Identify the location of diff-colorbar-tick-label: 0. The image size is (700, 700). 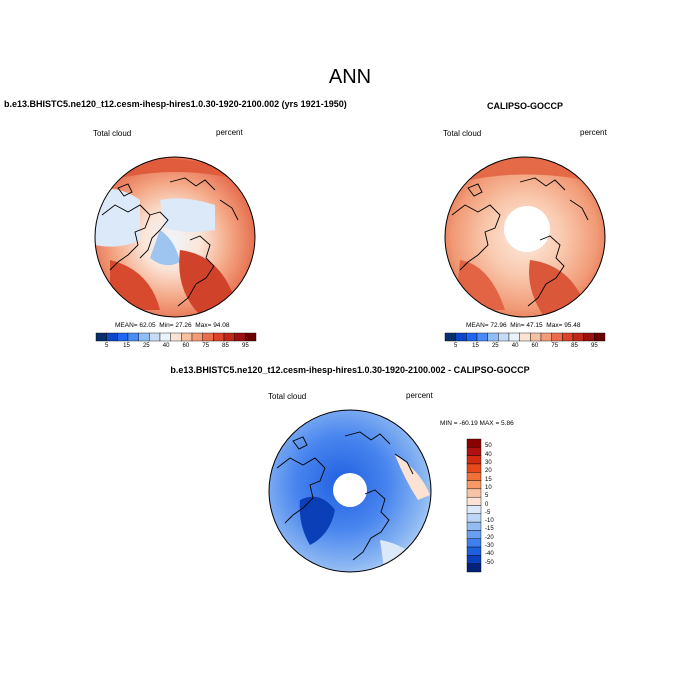
(487, 504).